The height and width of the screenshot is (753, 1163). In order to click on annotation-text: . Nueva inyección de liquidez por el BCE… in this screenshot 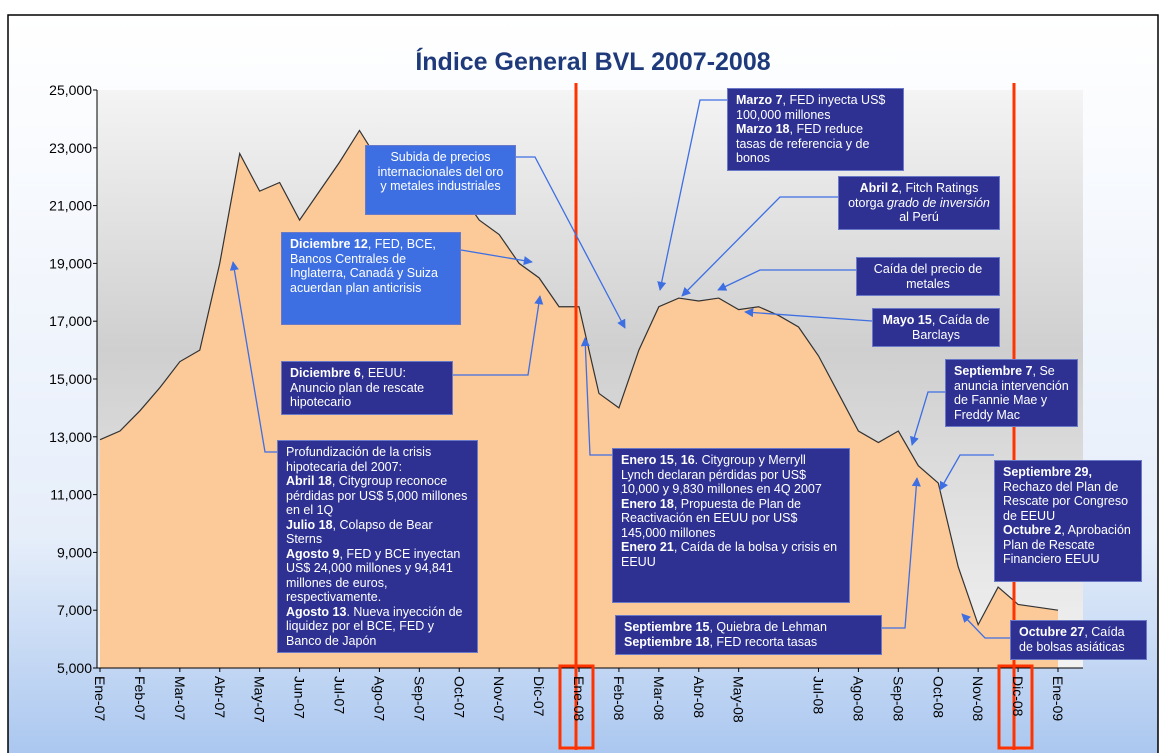, I will do `click(374, 626)`.